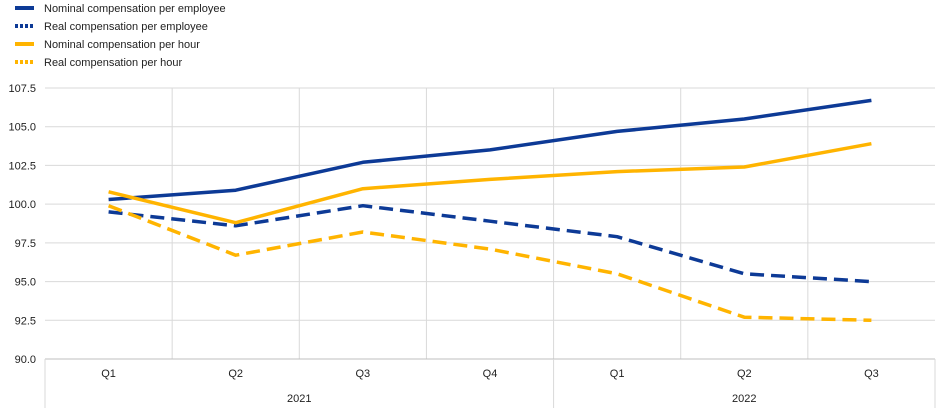  Describe the element at coordinates (22, 166) in the screenshot. I see `y-tick-label: 102.5` at that location.